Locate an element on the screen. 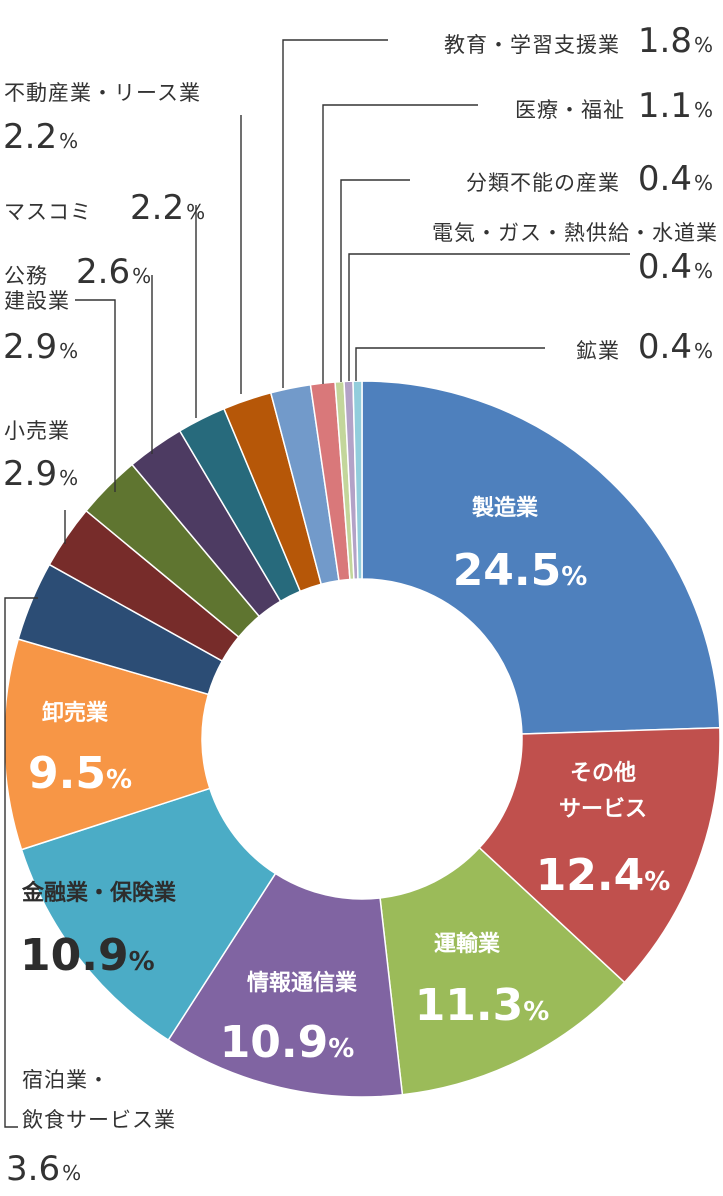 Image resolution: width=723 pixels, height=1196 pixels. slice-小売業-value: 2.9% is located at coordinates (40, 474).